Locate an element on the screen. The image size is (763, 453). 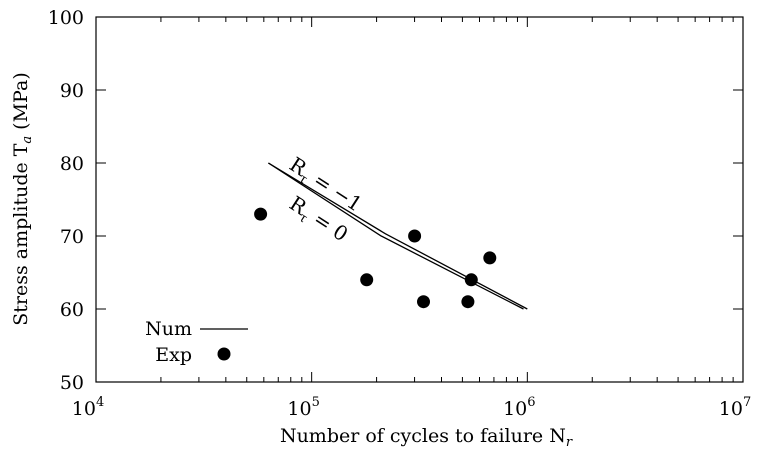
y-axis-title-sub: a is located at coordinates (27, 140).